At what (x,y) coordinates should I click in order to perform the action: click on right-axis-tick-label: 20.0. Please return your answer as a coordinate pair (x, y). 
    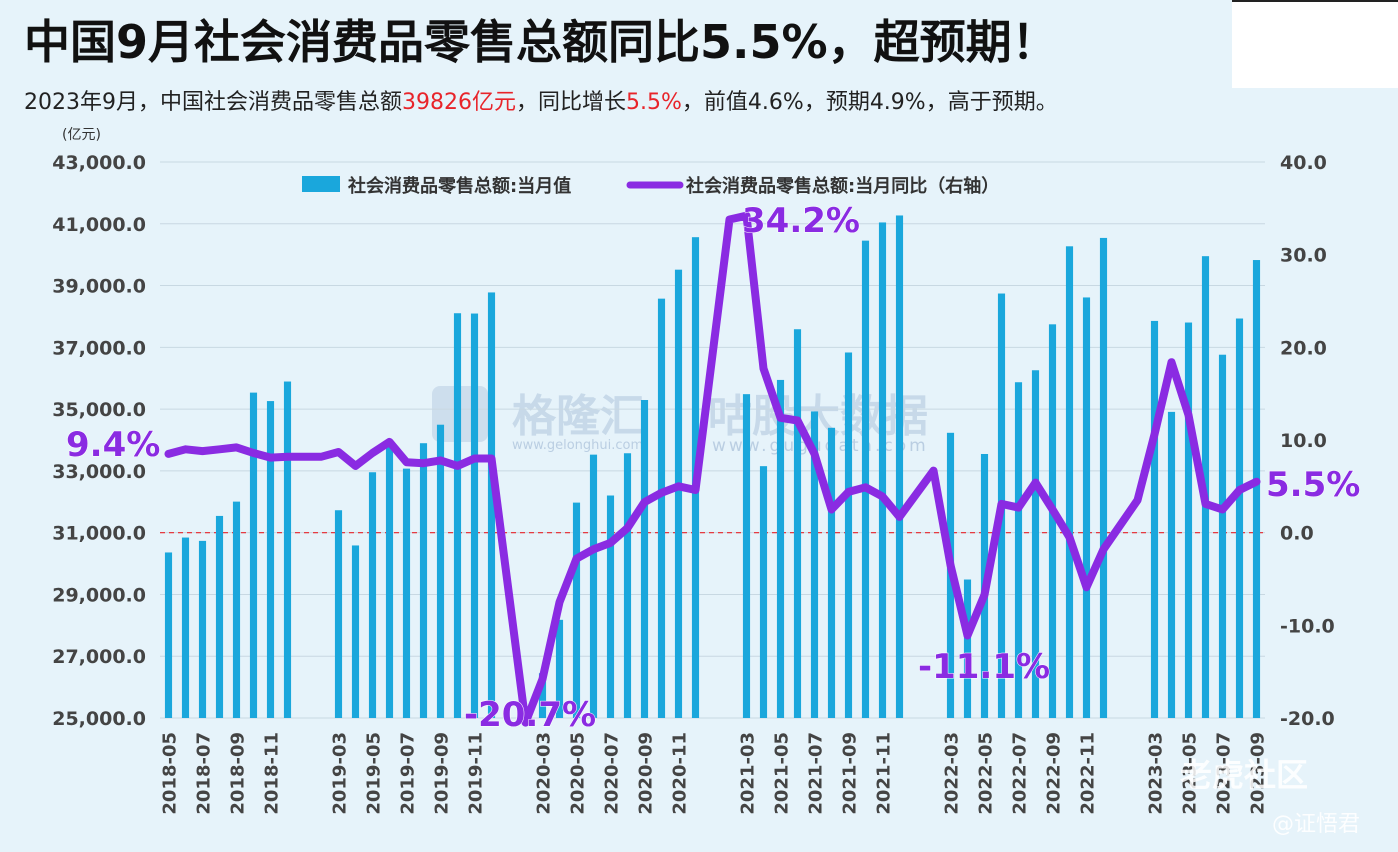
    Looking at the image, I should click on (1303, 348).